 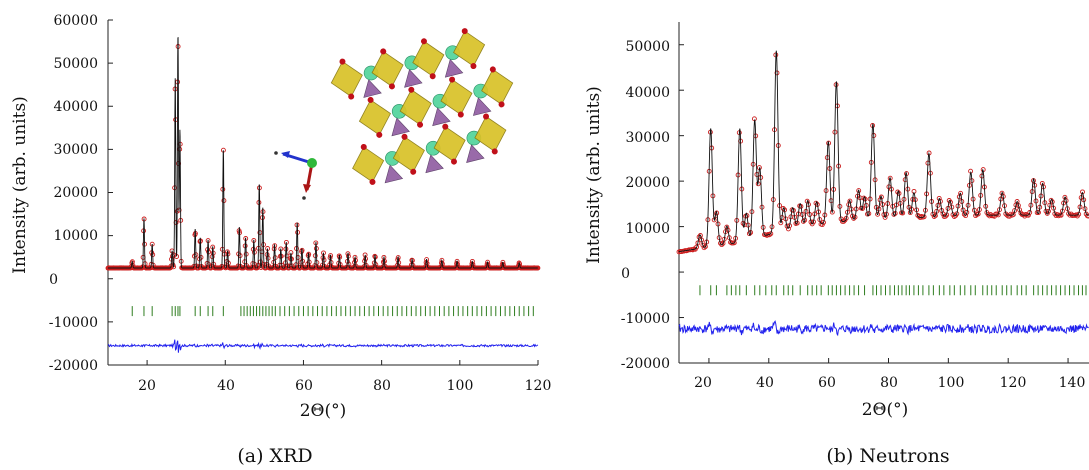 What do you see at coordinates (274, 456) in the screenshot?
I see `xrd-caption: (a) XRD` at bounding box center [274, 456].